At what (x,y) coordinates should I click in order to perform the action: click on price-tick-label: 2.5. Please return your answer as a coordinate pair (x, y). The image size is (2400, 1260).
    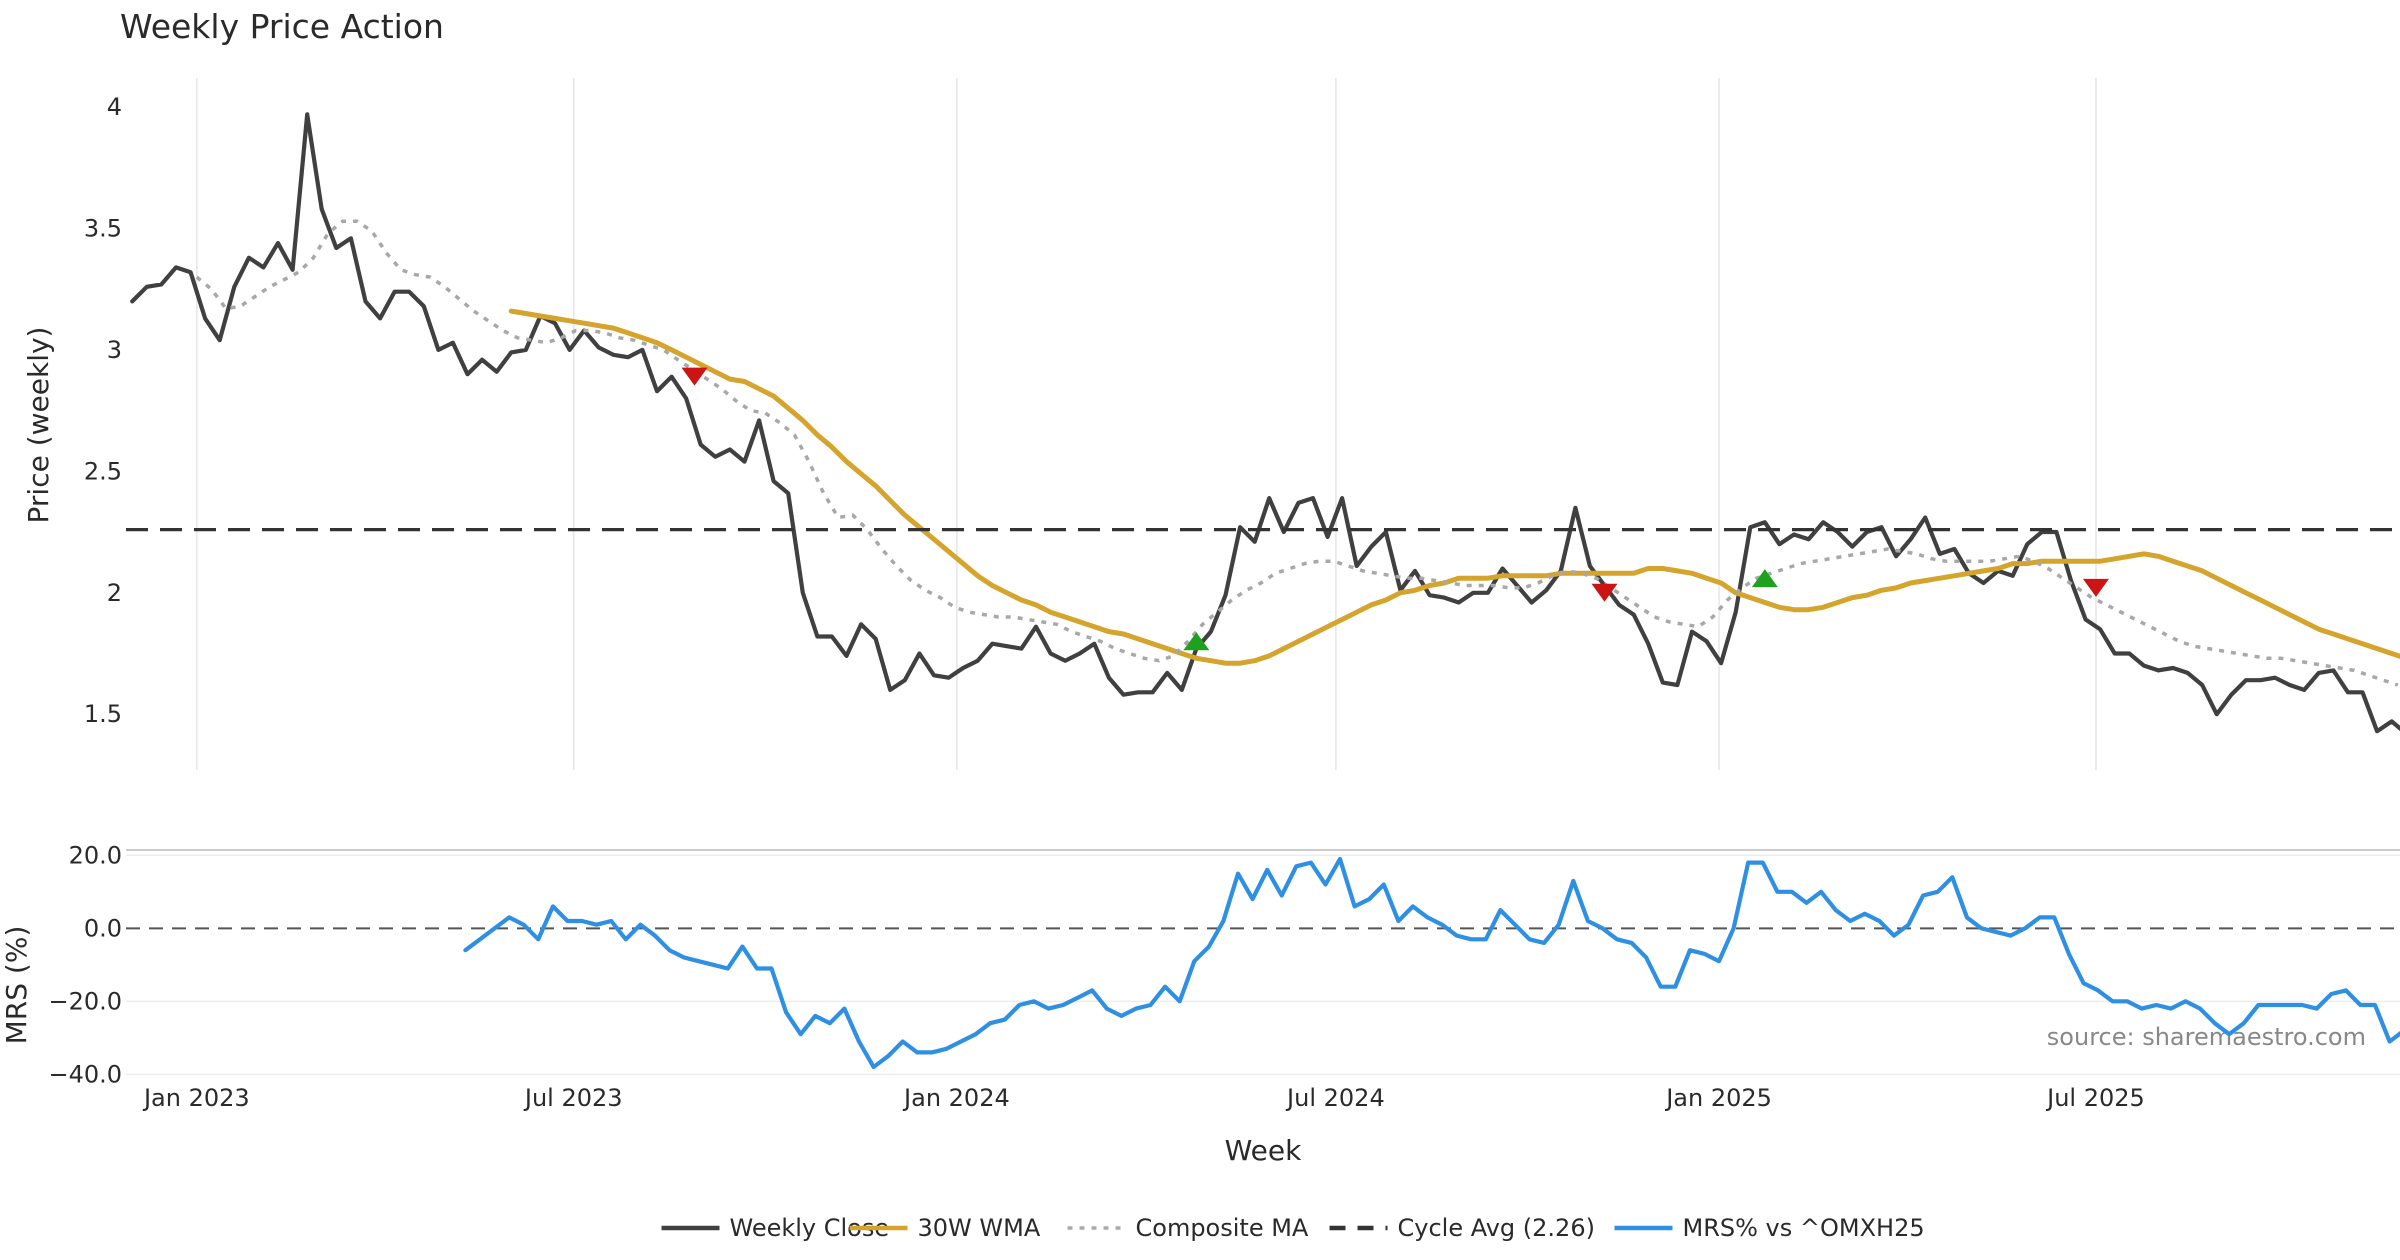
    Looking at the image, I should click on (103, 471).